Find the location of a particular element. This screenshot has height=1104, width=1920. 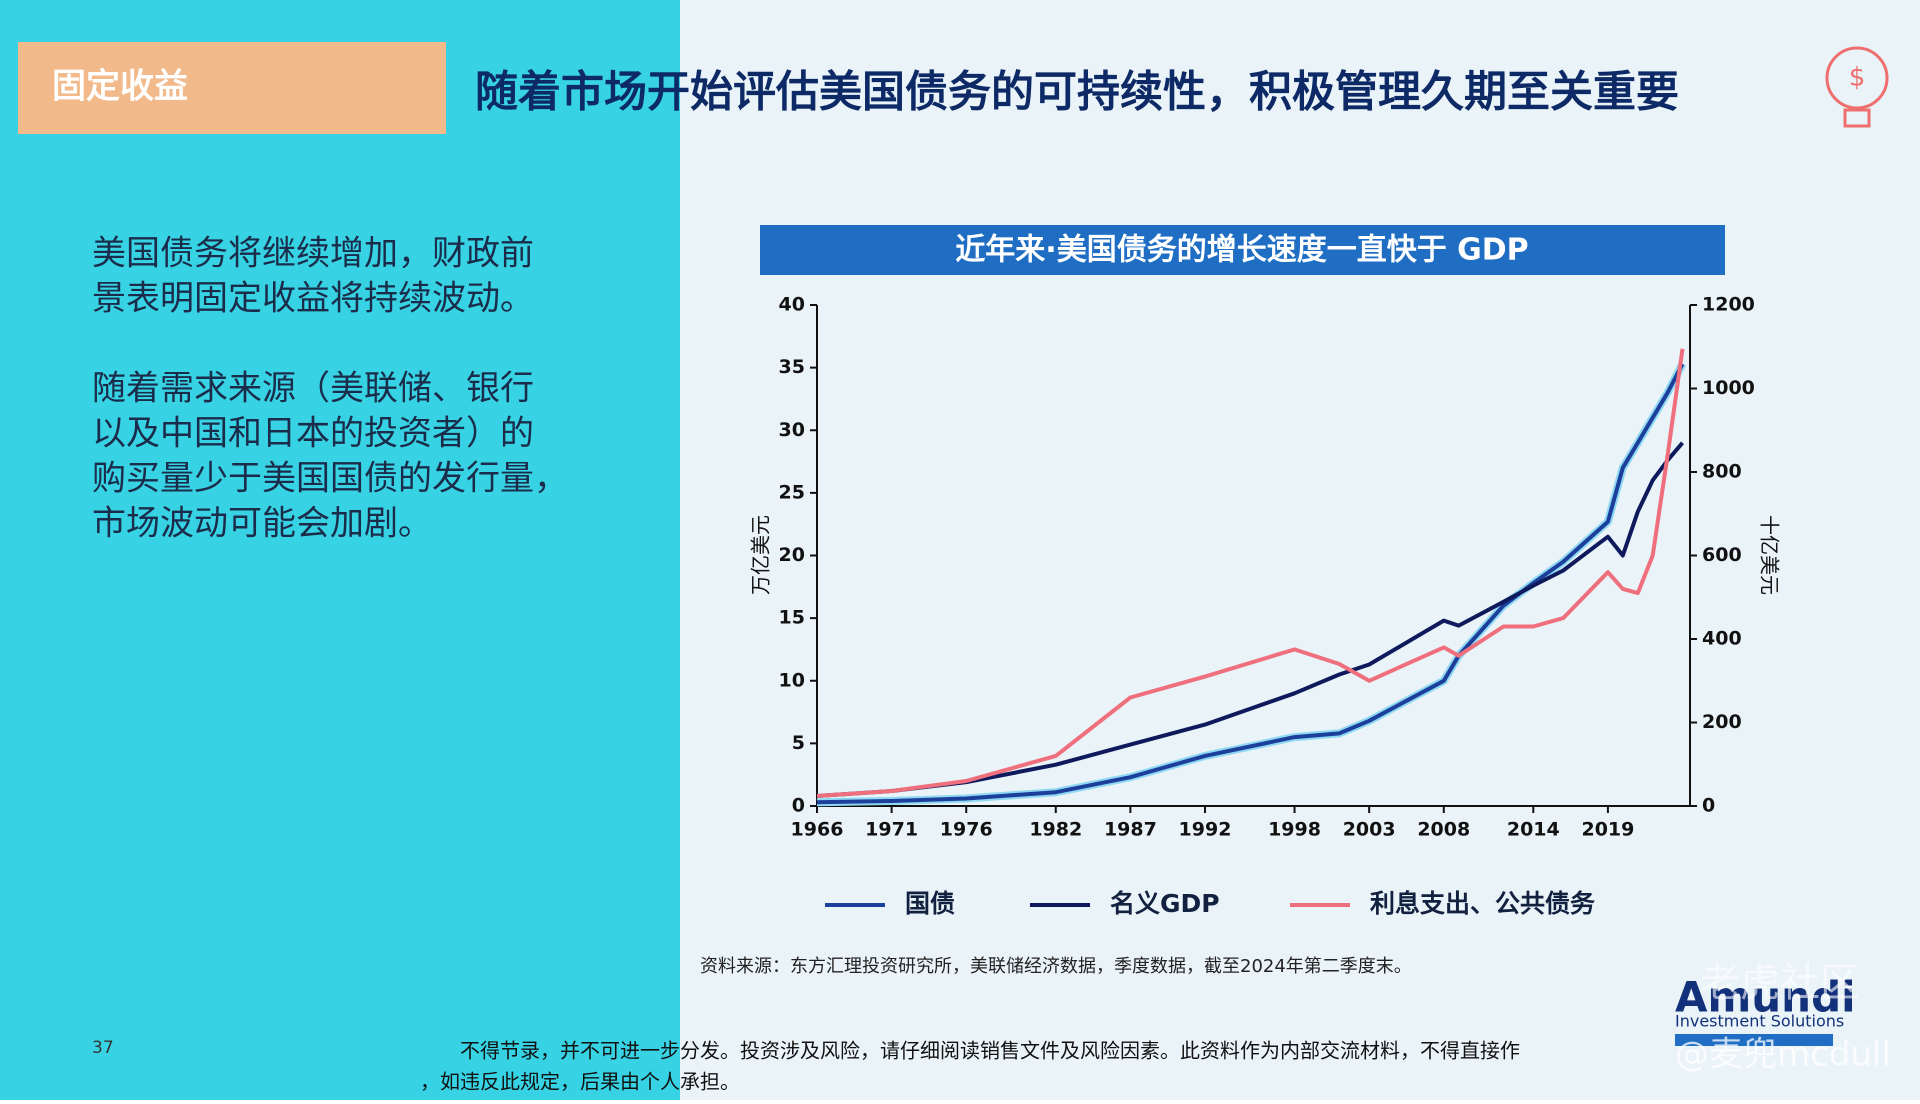

headline: 随着市场开始评估美国债务的可持续性，积极管理久期至关重要 is located at coordinates (1077, 93).